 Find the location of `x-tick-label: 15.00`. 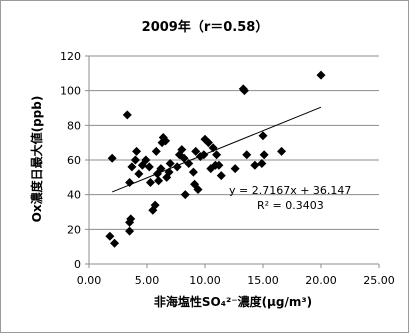

x-tick-label: 15.00 is located at coordinates (263, 280).